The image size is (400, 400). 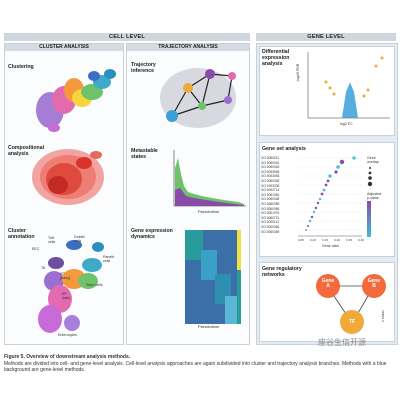 I want to click on stem-label: Stem cells, so click(x=94, y=285).